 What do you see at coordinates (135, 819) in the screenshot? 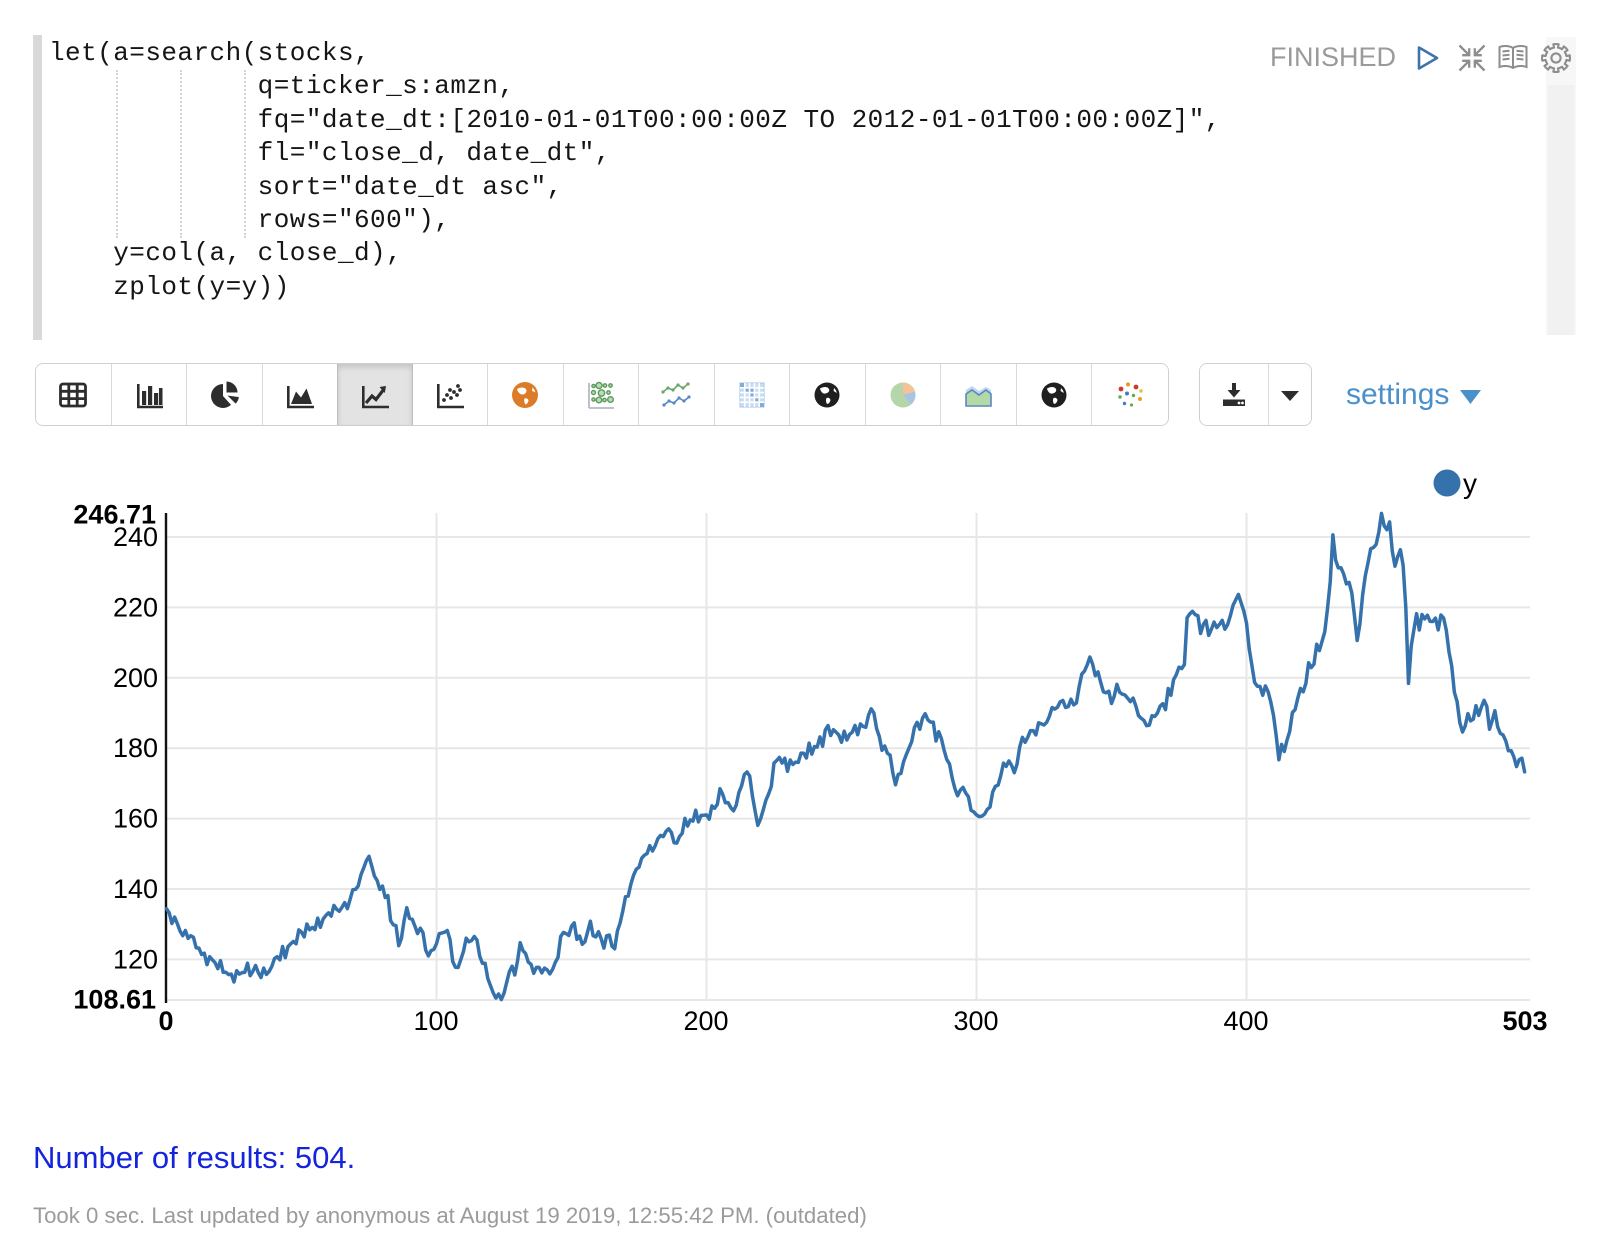
I see `svg-text: 160` at bounding box center [135, 819].